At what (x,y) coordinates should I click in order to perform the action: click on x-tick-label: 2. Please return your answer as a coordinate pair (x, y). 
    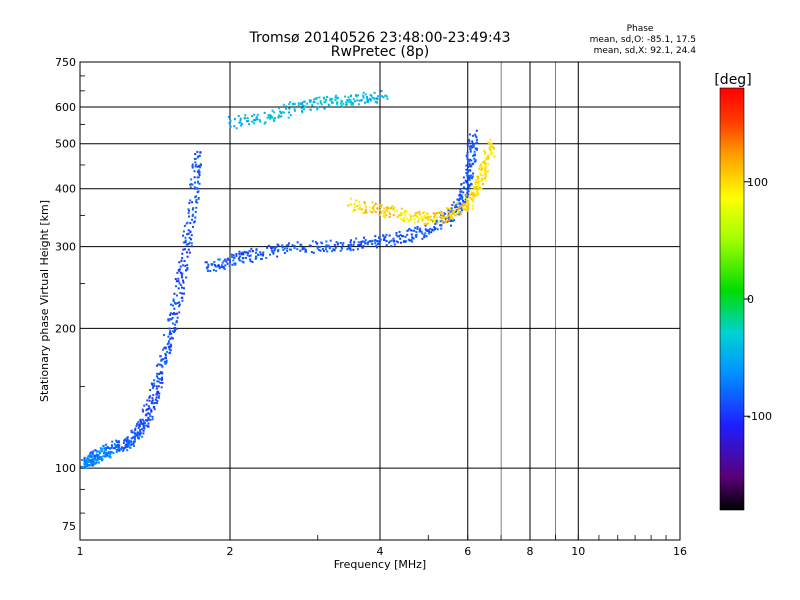
    Looking at the image, I should click on (230, 551).